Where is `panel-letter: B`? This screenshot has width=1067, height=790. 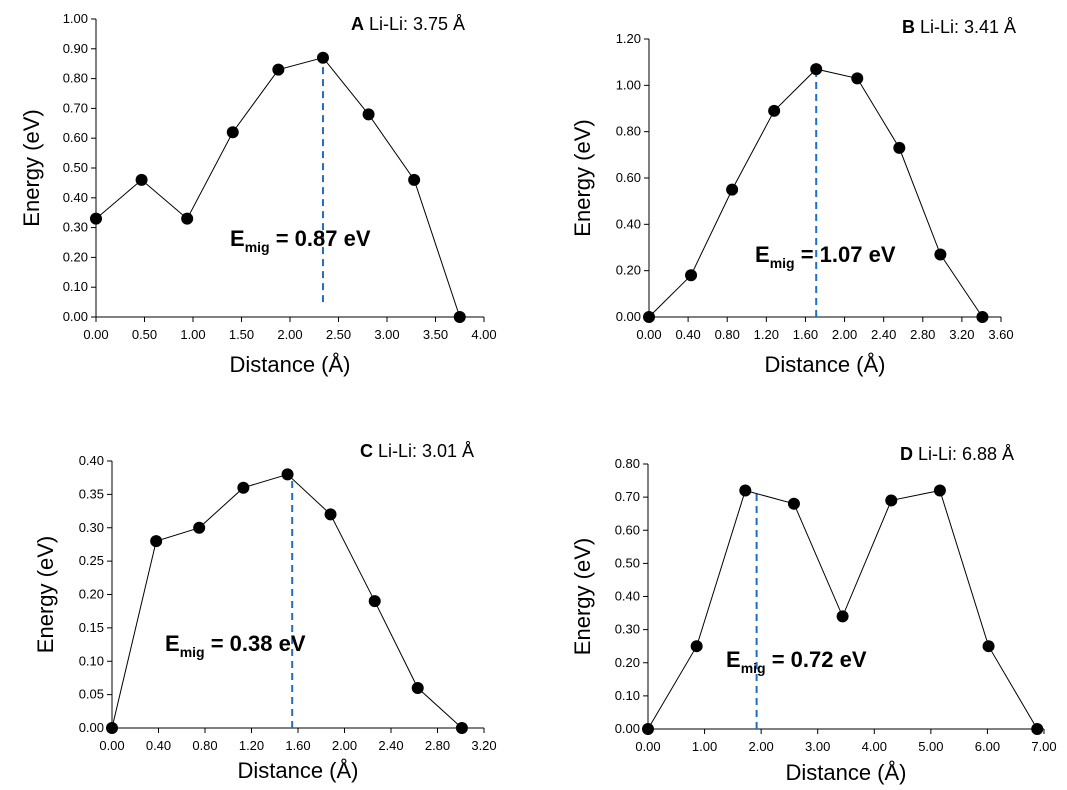 panel-letter: B is located at coordinates (908, 27).